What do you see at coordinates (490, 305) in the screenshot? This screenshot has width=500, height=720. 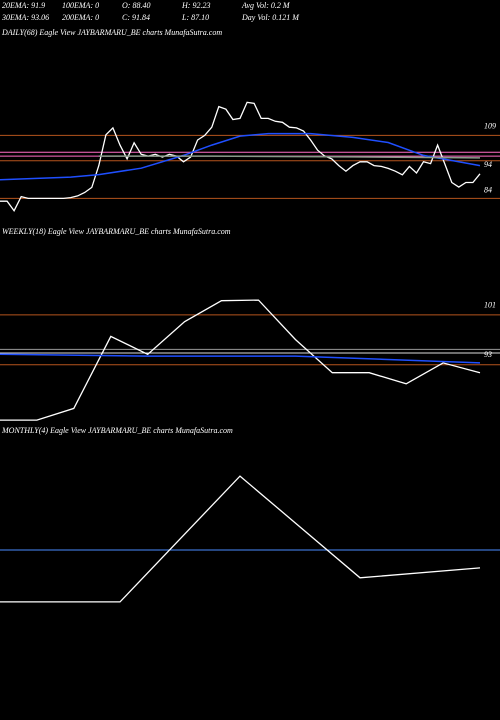 I see `y-tick-label: 101` at bounding box center [490, 305].